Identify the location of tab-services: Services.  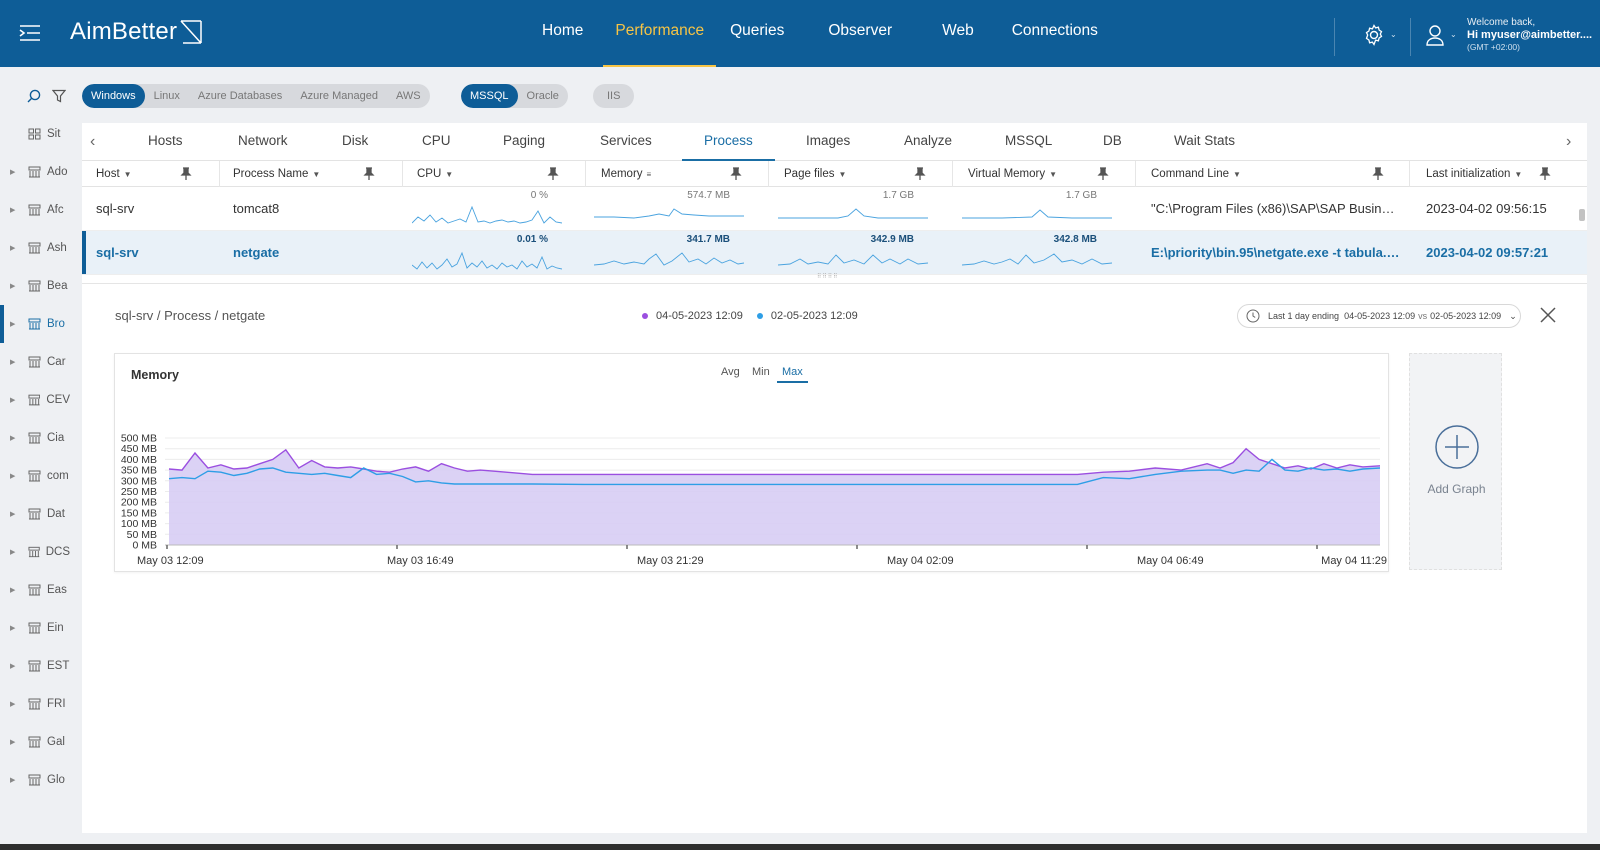
(626, 140).